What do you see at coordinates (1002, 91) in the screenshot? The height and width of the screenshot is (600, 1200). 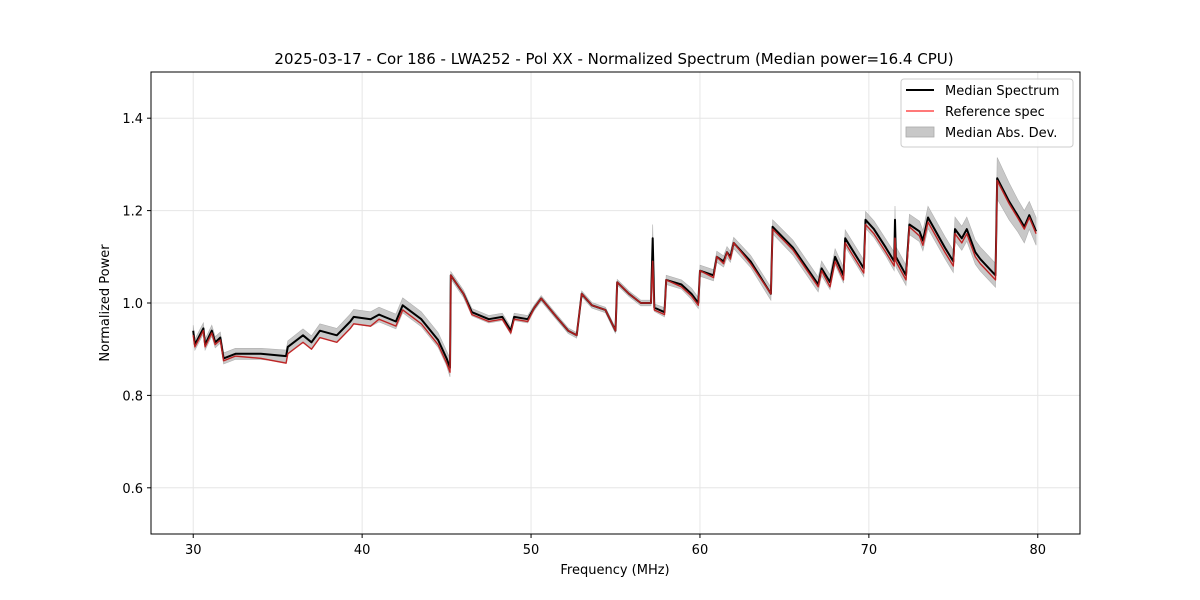 I see `legend-label-median: Median Spectrum` at bounding box center [1002, 91].